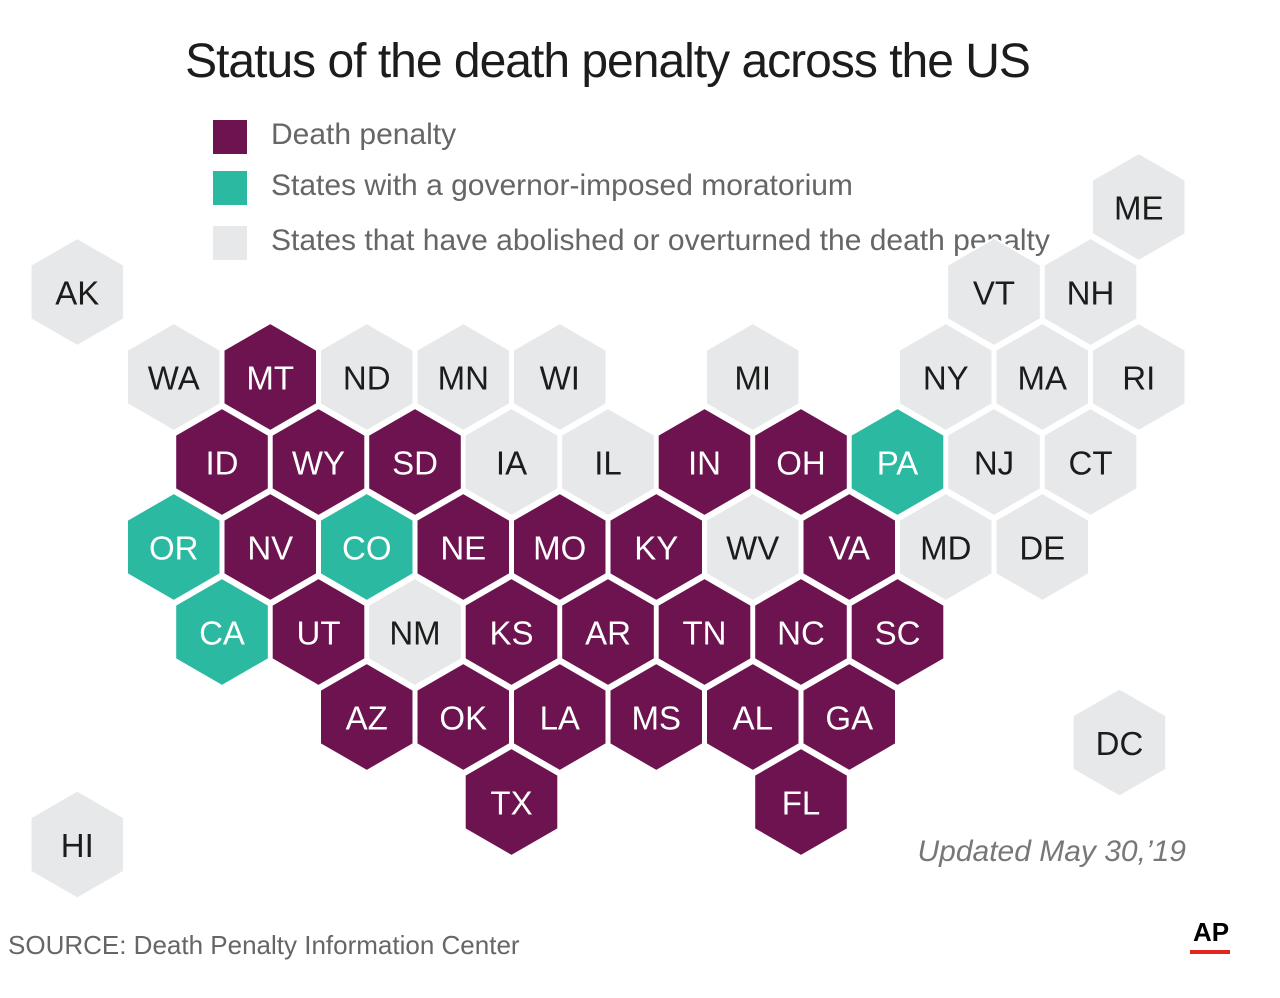 Image resolution: width=1280 pixels, height=998 pixels. I want to click on state-hex-md: MD, so click(946, 547).